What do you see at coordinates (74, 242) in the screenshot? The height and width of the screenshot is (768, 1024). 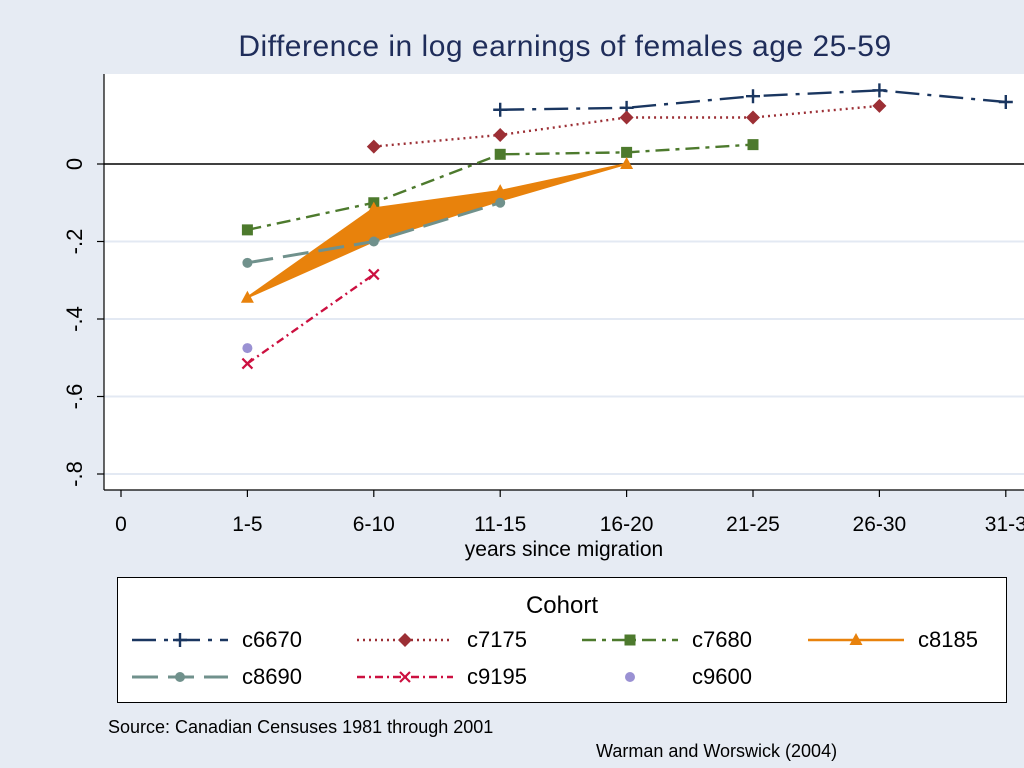 I see `y-tick-label: -.2` at bounding box center [74, 242].